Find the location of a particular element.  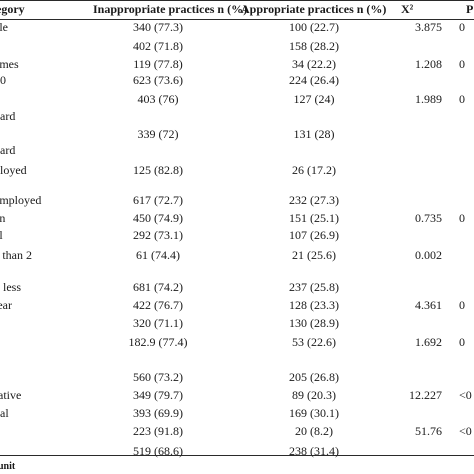

row-appropriate: 238 (31.4) is located at coordinates (314, 451).